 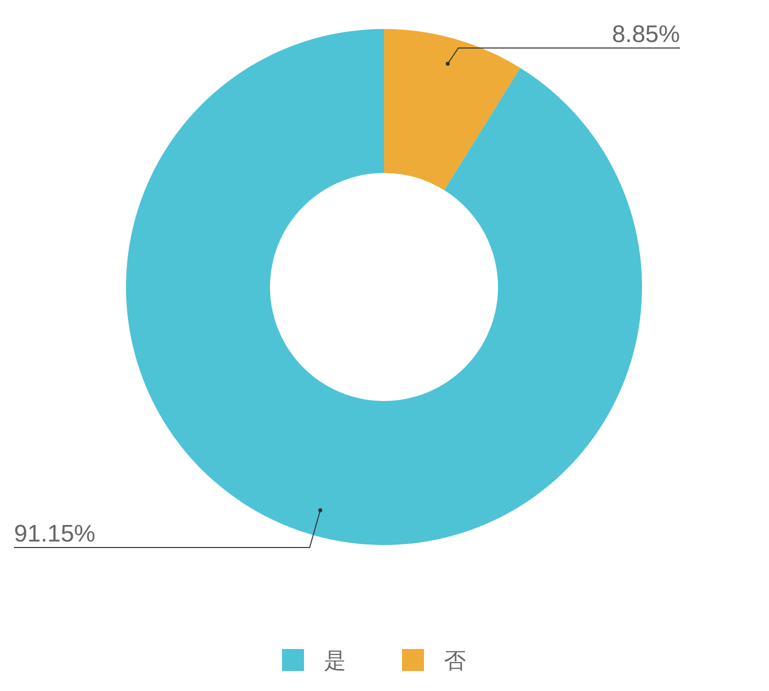 I want to click on data-label: 8.85%, so click(x=646, y=34).